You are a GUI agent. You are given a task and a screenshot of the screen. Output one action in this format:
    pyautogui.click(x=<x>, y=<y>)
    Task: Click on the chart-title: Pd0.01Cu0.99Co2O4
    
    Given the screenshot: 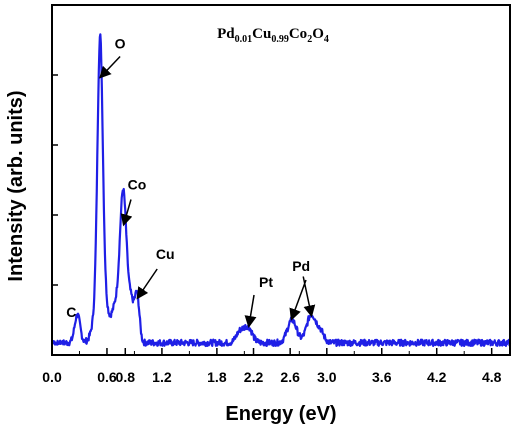 What is the action you would take?
    pyautogui.click(x=273, y=35)
    